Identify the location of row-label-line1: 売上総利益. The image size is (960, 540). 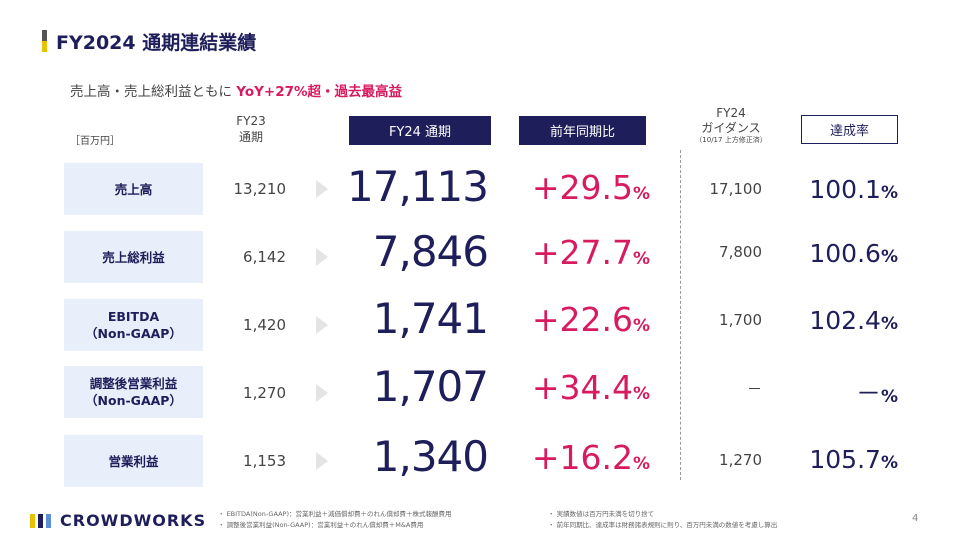
(133, 257).